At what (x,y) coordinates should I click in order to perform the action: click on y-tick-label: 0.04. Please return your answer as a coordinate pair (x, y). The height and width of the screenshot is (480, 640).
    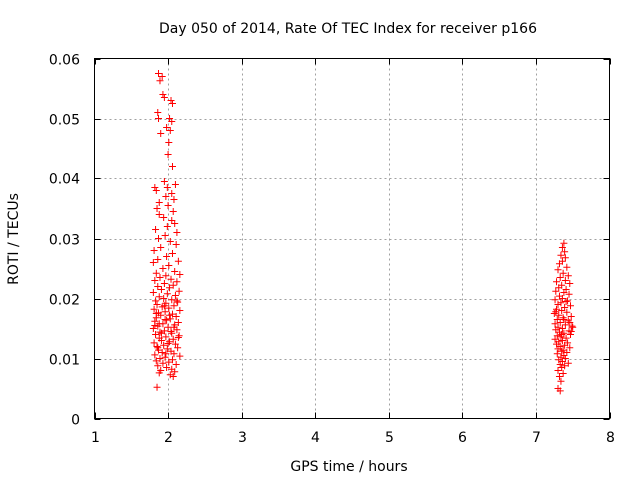
    Looking at the image, I should click on (64, 180).